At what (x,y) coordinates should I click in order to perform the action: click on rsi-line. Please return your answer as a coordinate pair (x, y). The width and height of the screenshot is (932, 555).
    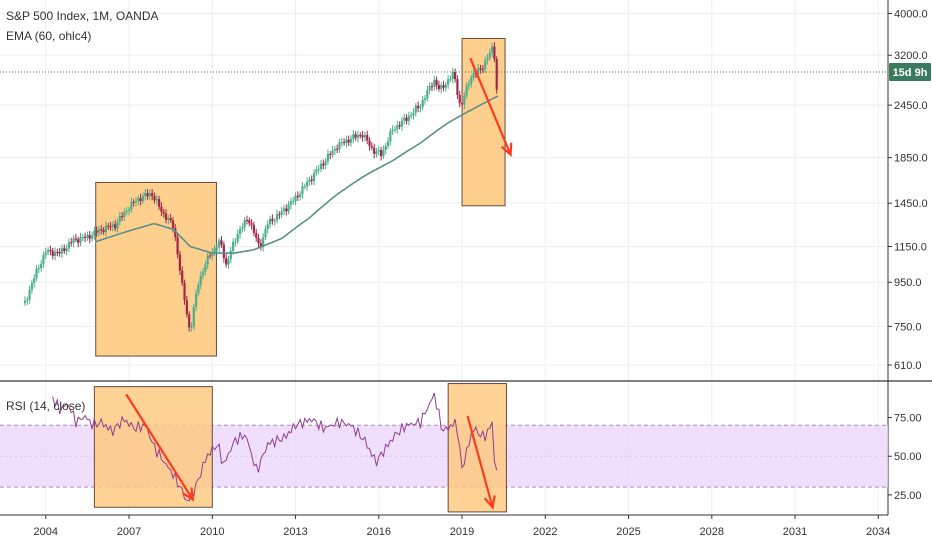
    Looking at the image, I should click on (275, 447).